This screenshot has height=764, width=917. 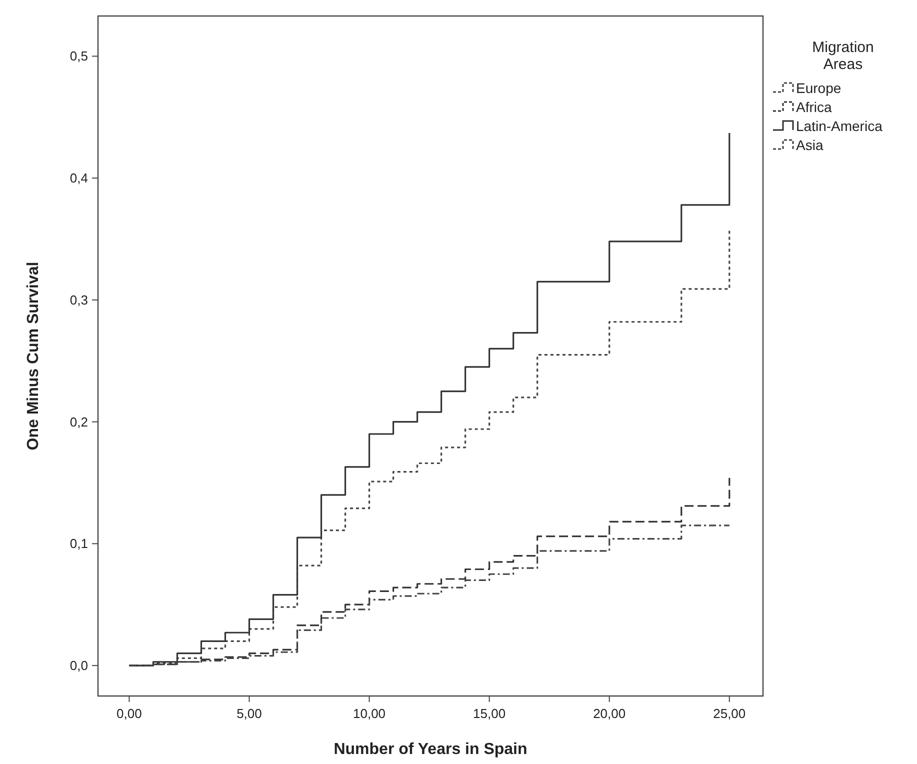 What do you see at coordinates (79, 422) in the screenshot?
I see `y-tick-label: 0,2` at bounding box center [79, 422].